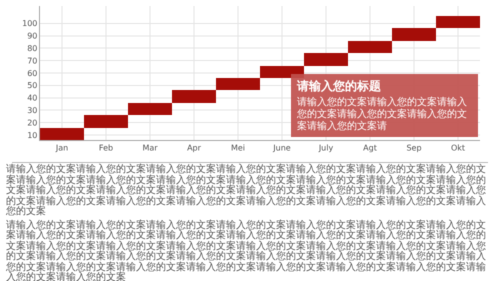 The height and width of the screenshot is (281, 500). I want to click on x-tick-label: Mei, so click(238, 148).